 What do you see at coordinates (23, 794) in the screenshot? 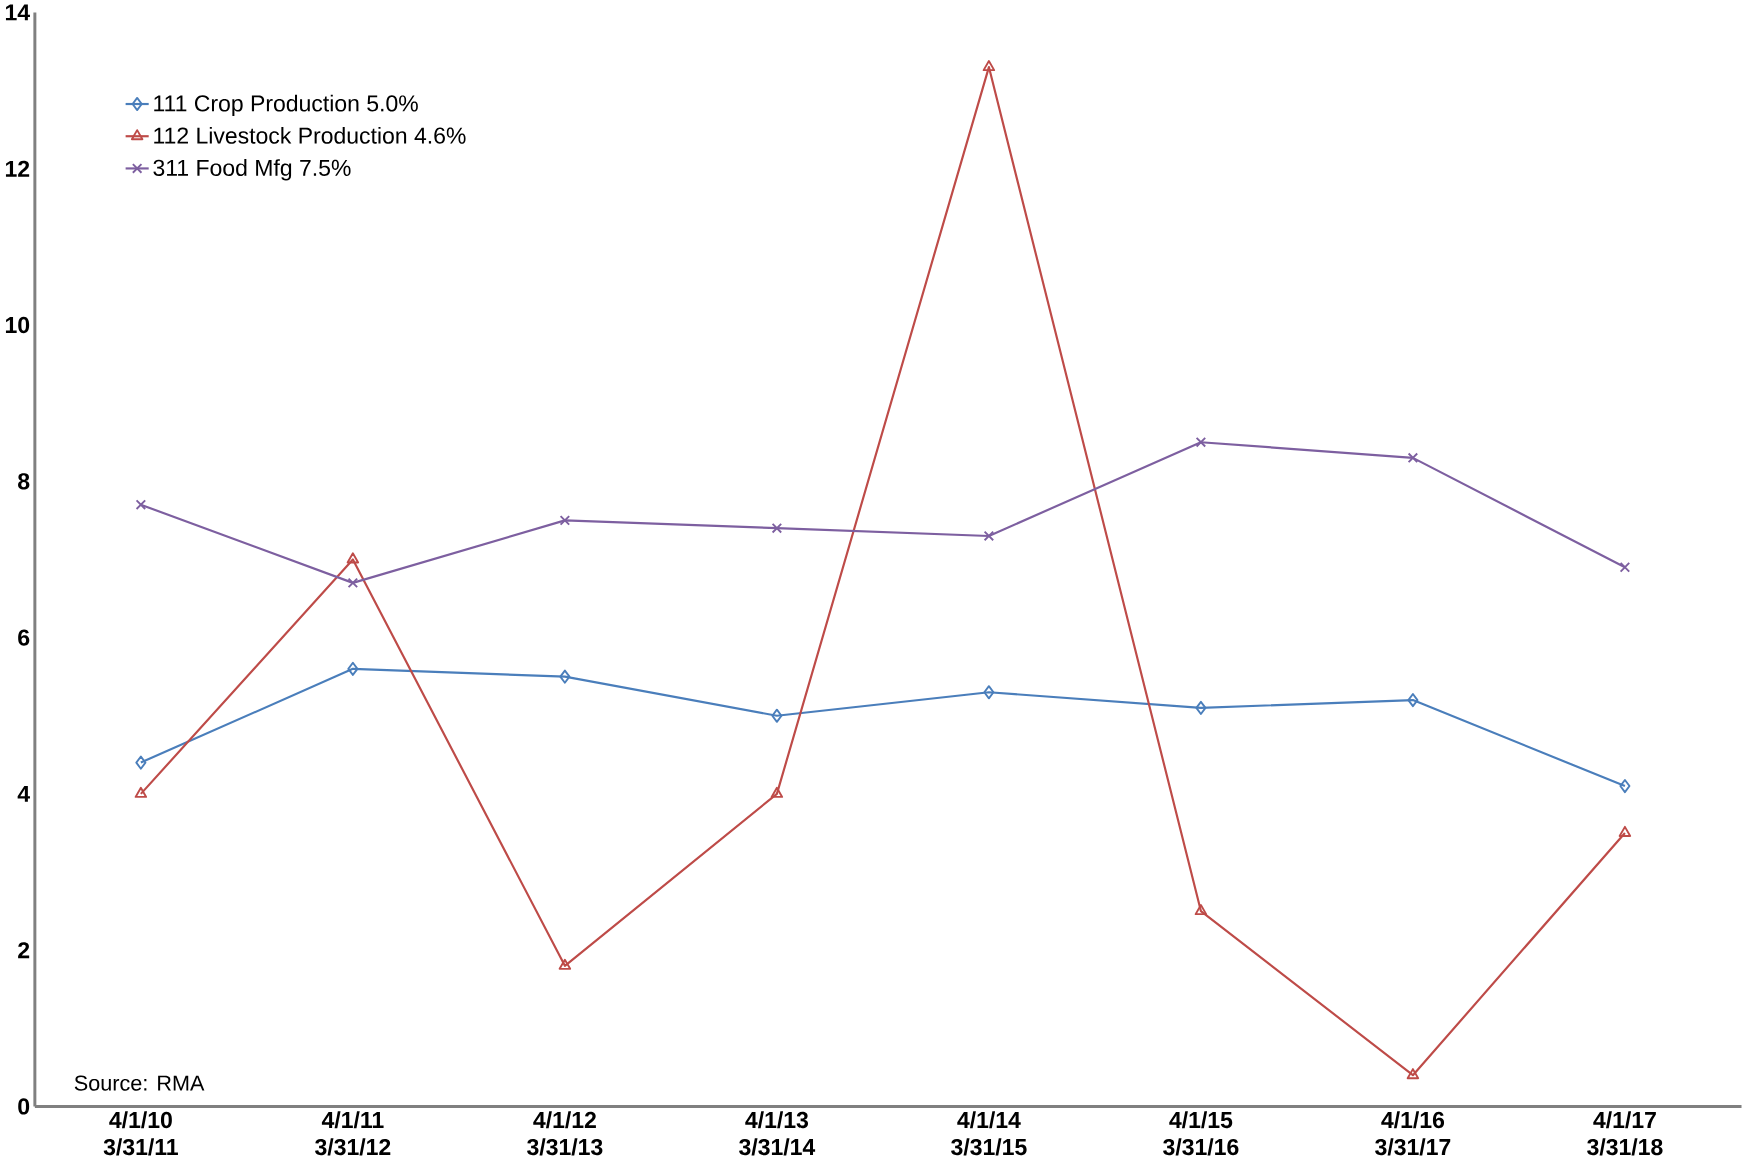
I see `y-tick-label: 4` at bounding box center [23, 794].